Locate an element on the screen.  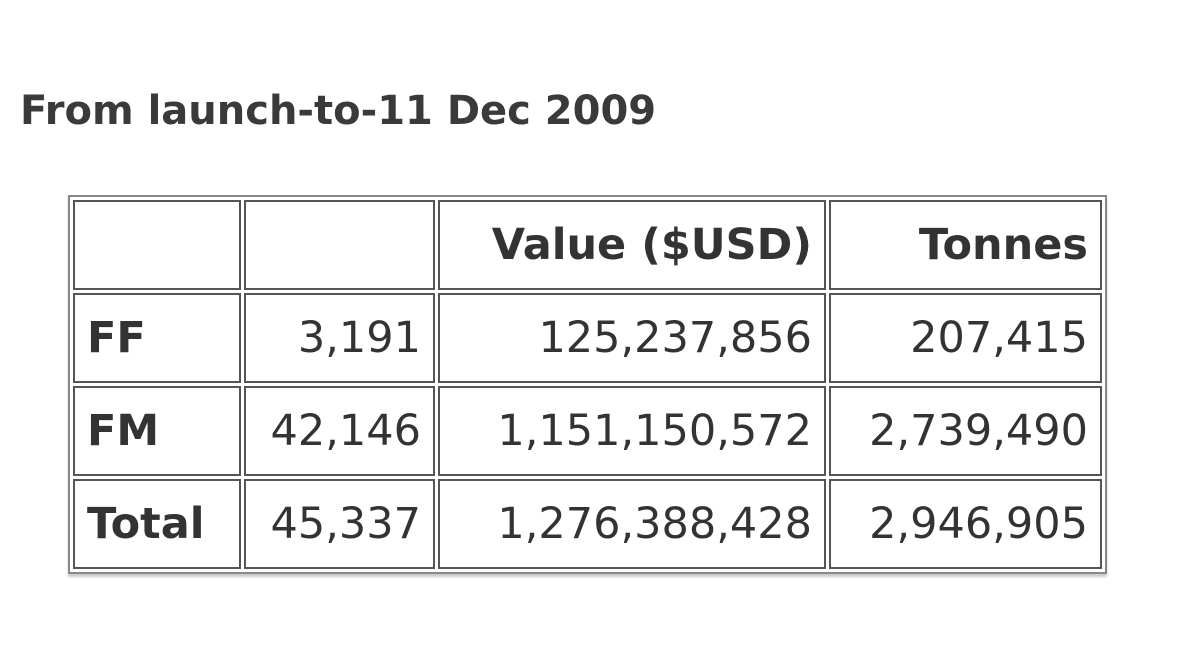
column-header: Value ($USD) is located at coordinates (632, 245).